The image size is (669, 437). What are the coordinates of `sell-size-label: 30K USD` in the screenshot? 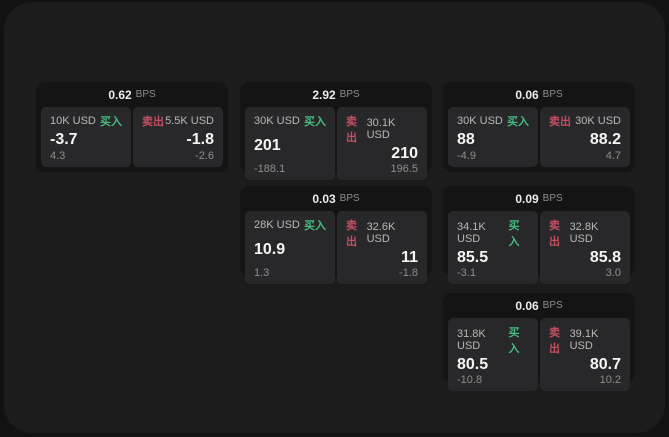 It's located at (598, 121).